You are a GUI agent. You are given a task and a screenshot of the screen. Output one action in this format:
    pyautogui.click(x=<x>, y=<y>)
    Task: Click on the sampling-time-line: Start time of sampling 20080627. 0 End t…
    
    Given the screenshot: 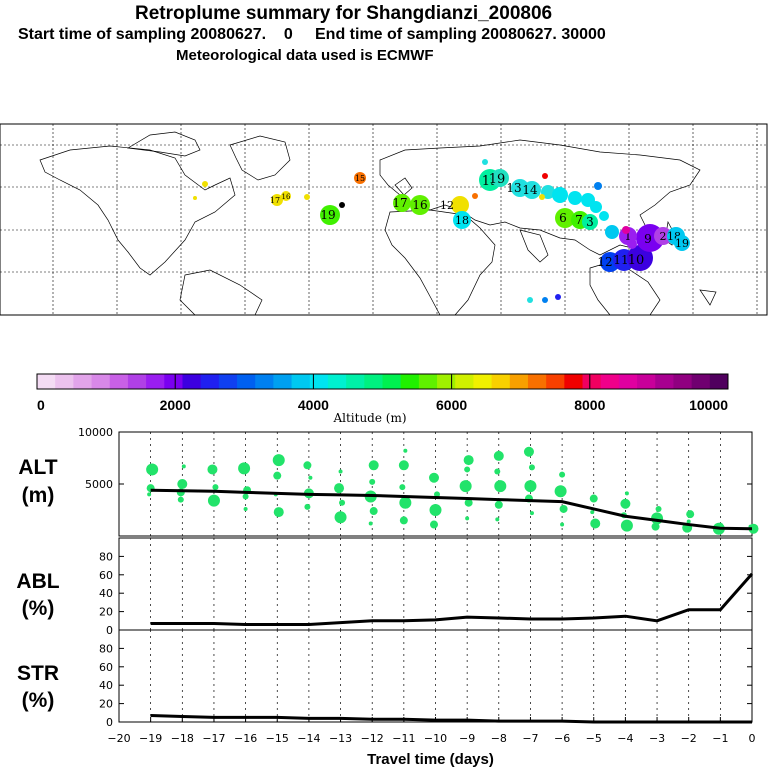 What is the action you would take?
    pyautogui.click(x=312, y=34)
    